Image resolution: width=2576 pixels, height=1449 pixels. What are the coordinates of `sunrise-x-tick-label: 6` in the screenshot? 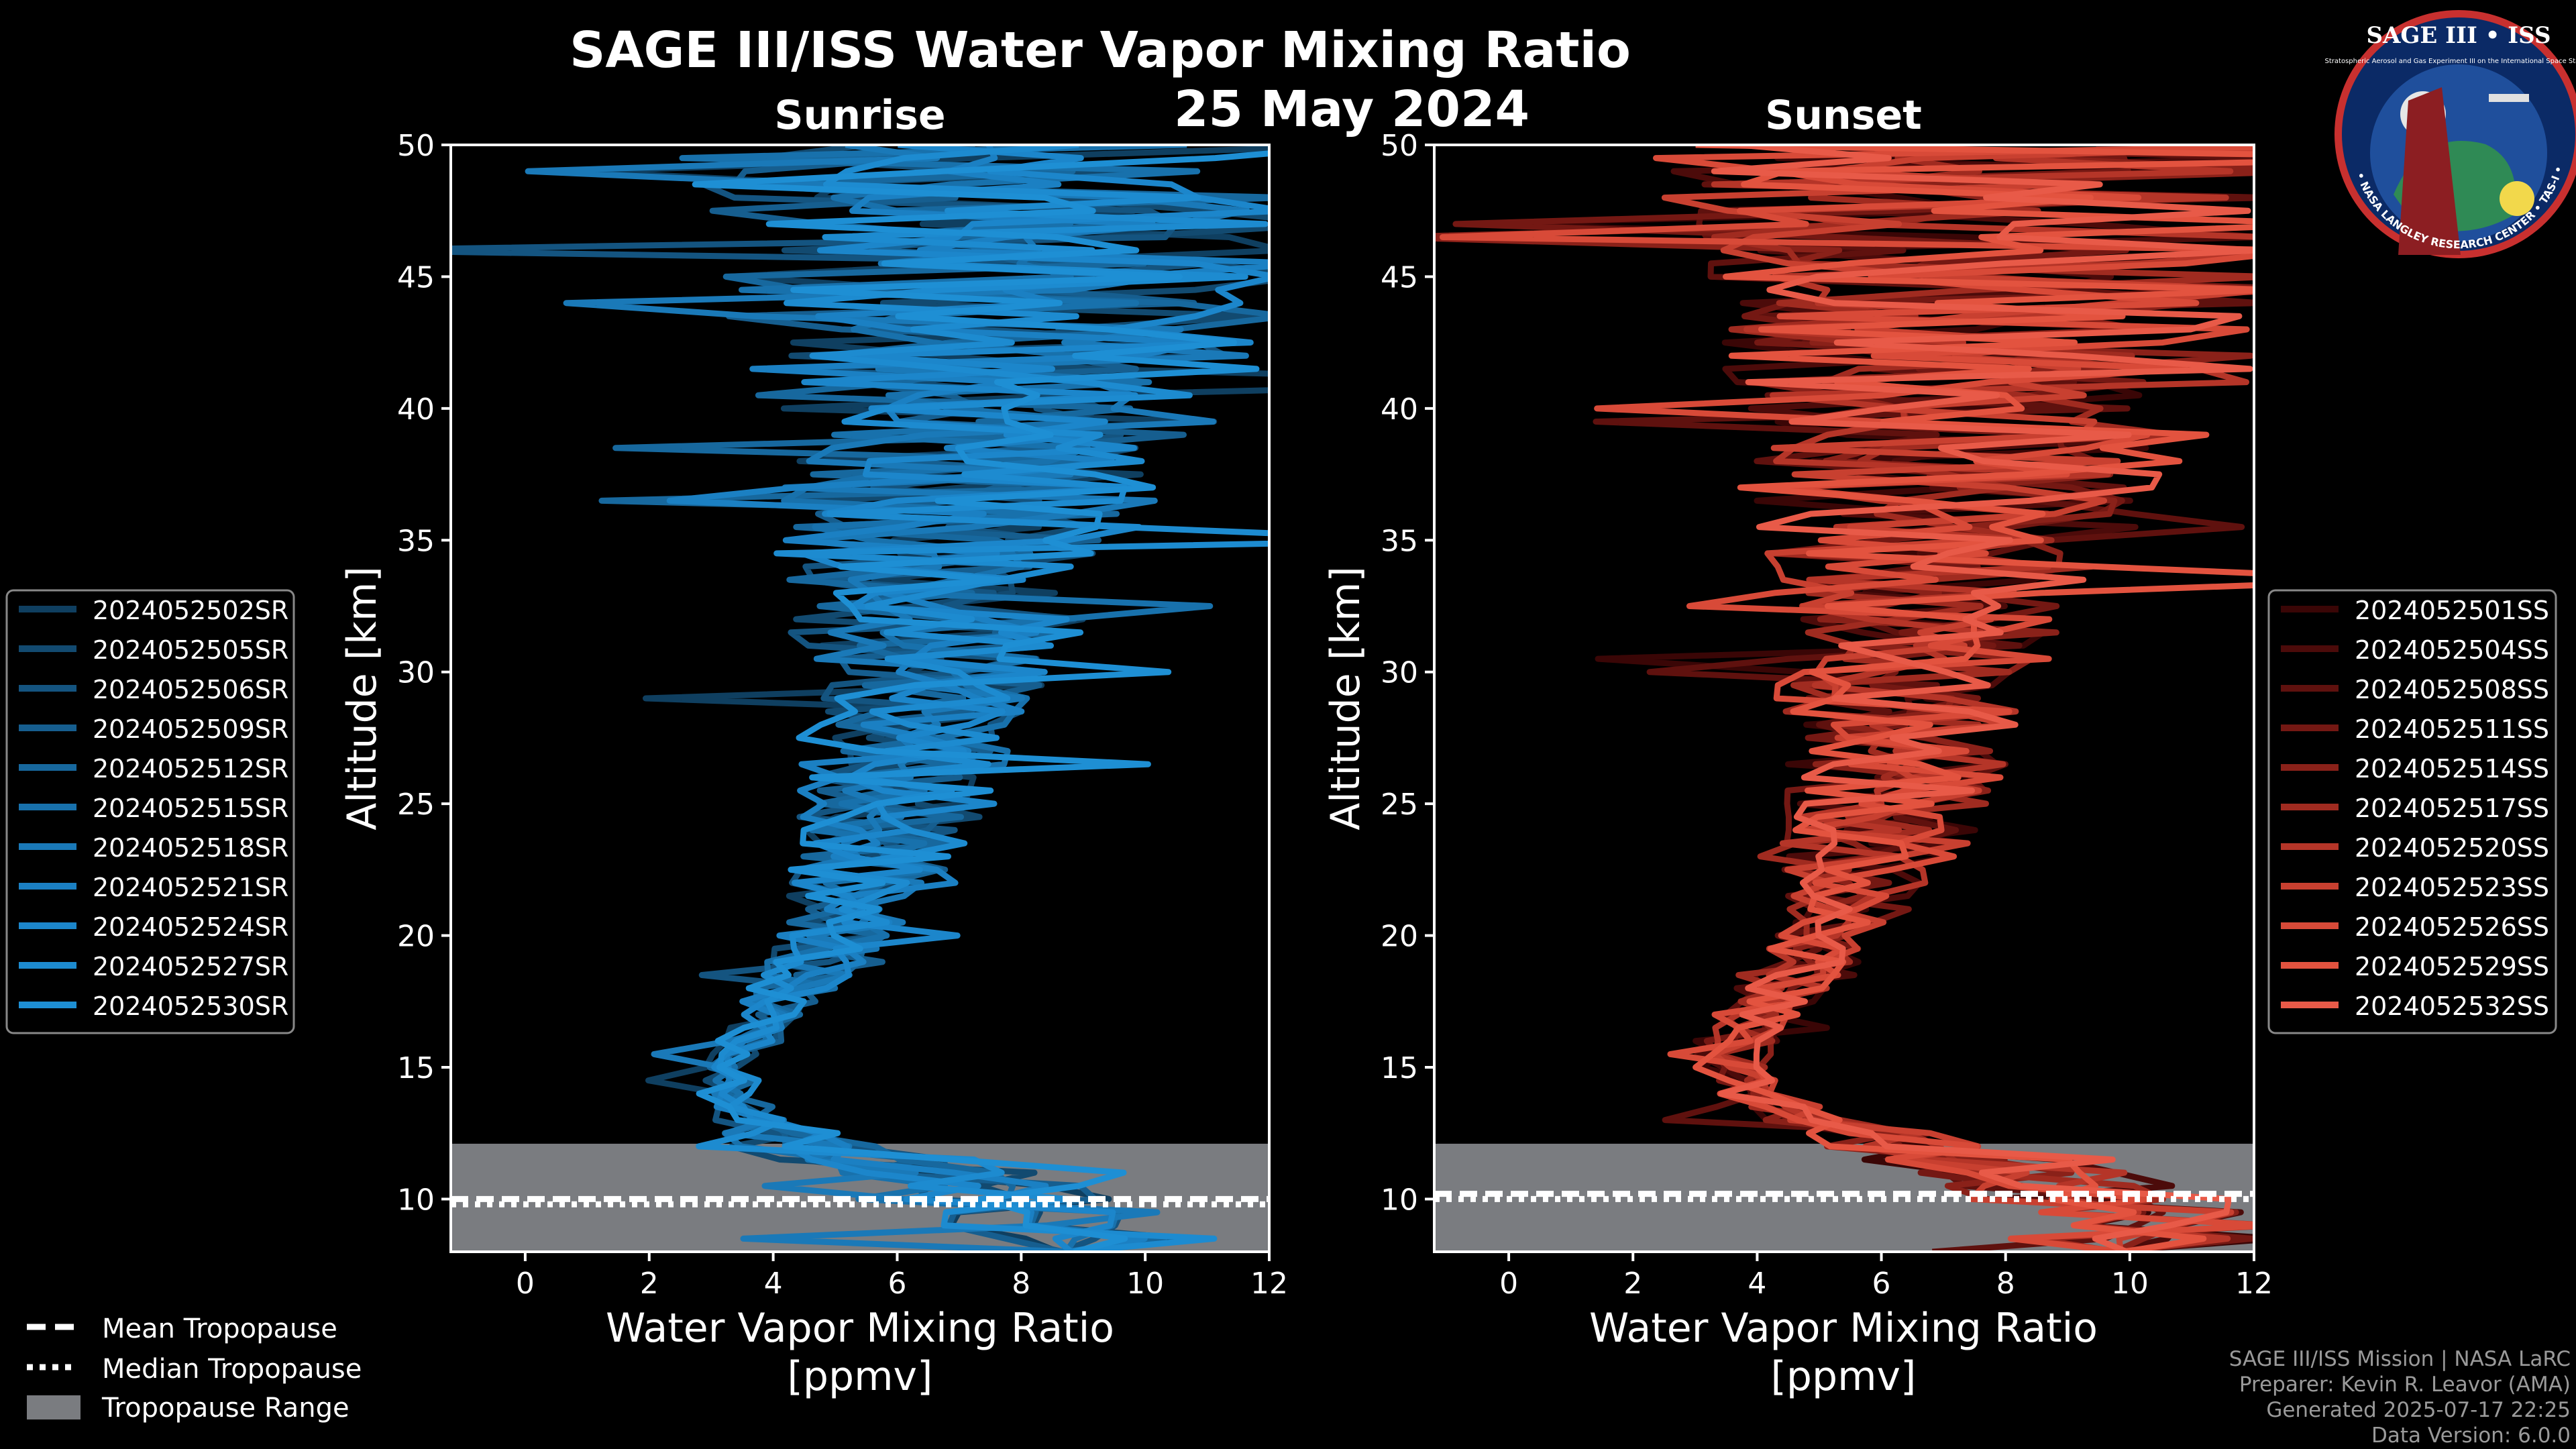 It's located at (897, 1284).